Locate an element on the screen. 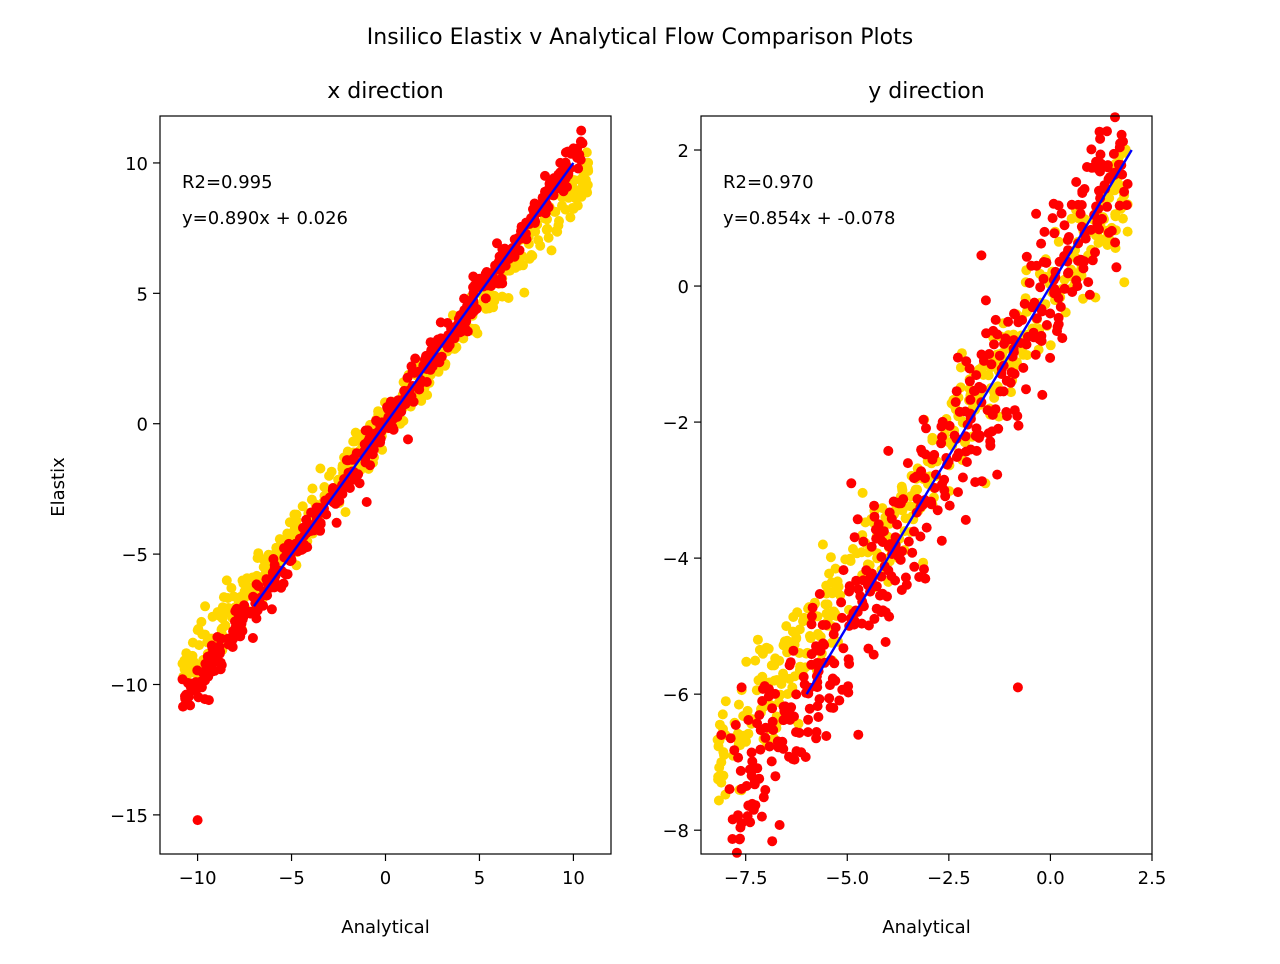  x-direction-x-tick-label: −10 is located at coordinates (198, 878).